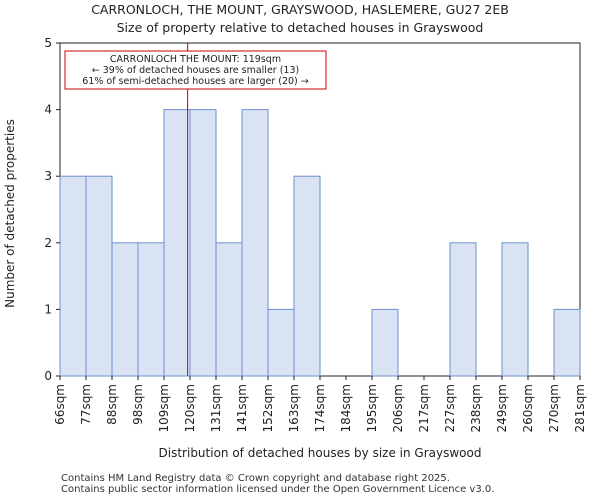 The image size is (600, 500). What do you see at coordinates (502, 408) in the screenshot?
I see `x-tick-label: 249sqm` at bounding box center [502, 408].